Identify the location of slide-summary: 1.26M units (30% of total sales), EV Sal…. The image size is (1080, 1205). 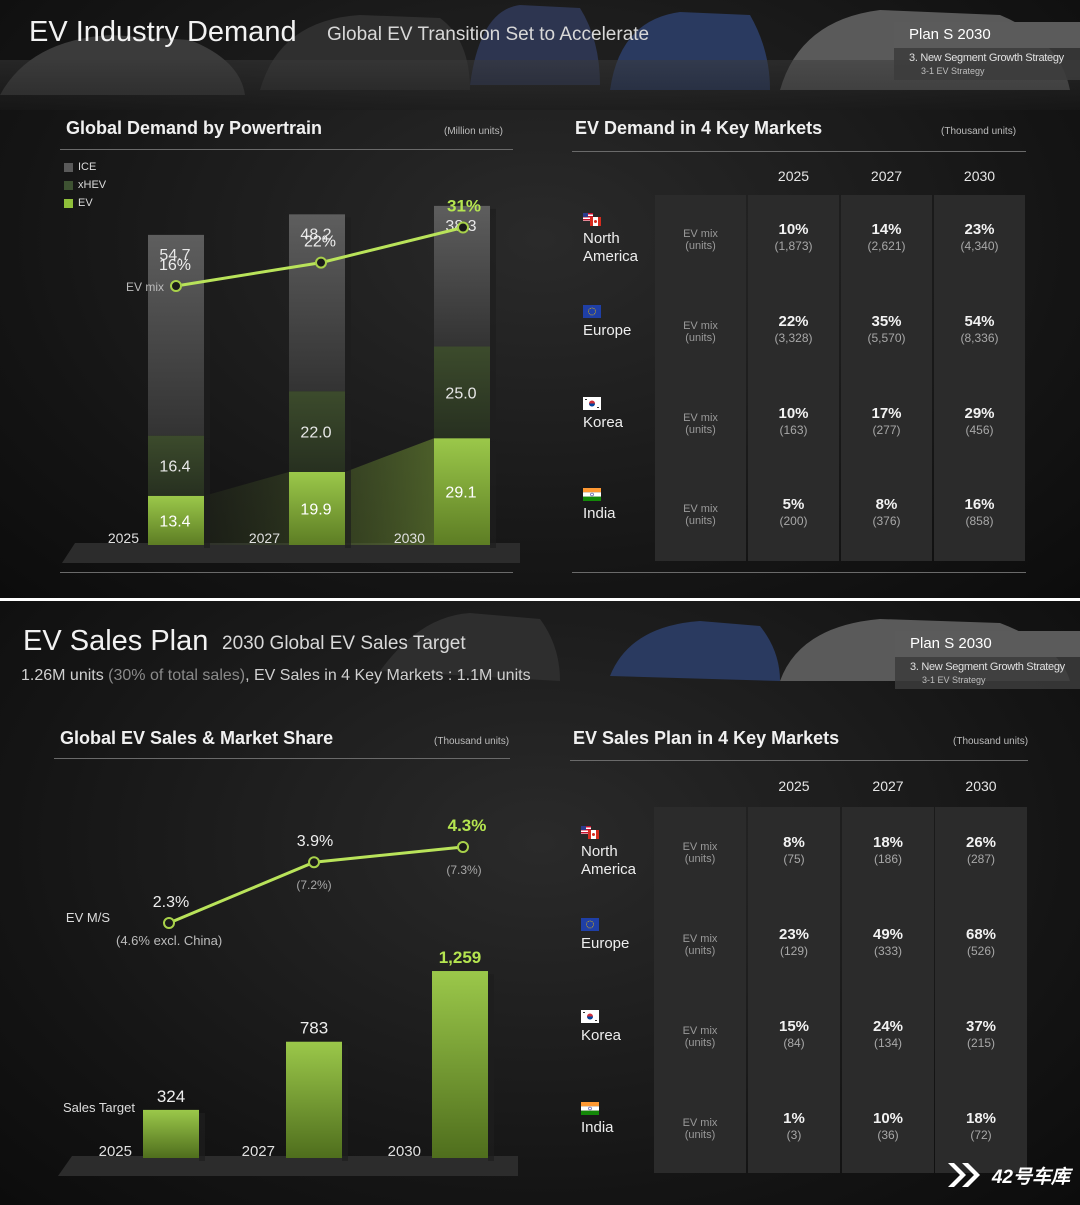
(276, 676).